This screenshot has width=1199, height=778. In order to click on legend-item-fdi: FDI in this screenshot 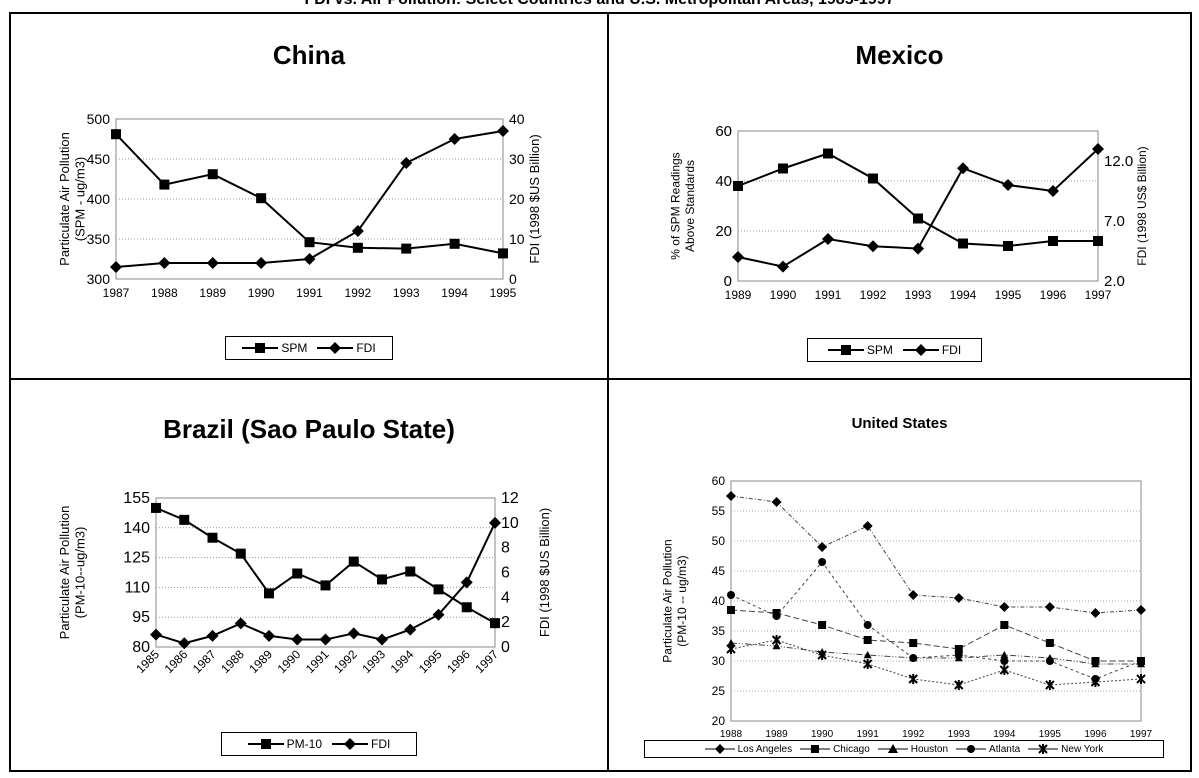, I will do `click(361, 744)`.